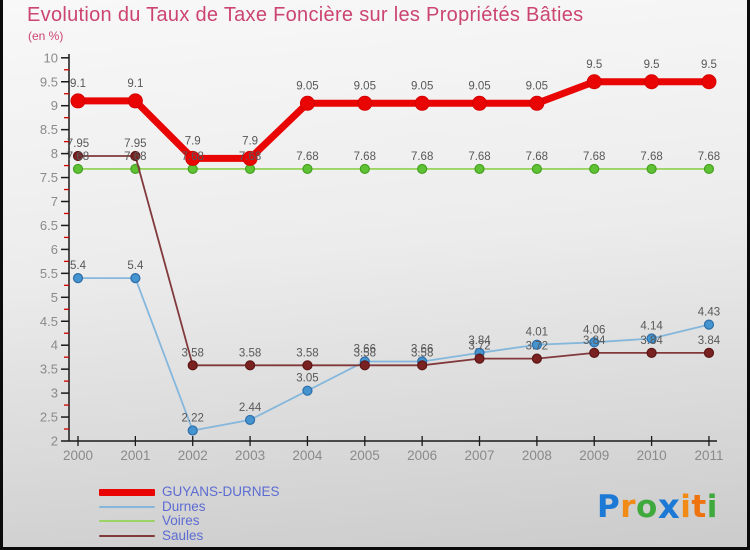  What do you see at coordinates (193, 418) in the screenshot?
I see `value-label-durnes: 2.22` at bounding box center [193, 418].